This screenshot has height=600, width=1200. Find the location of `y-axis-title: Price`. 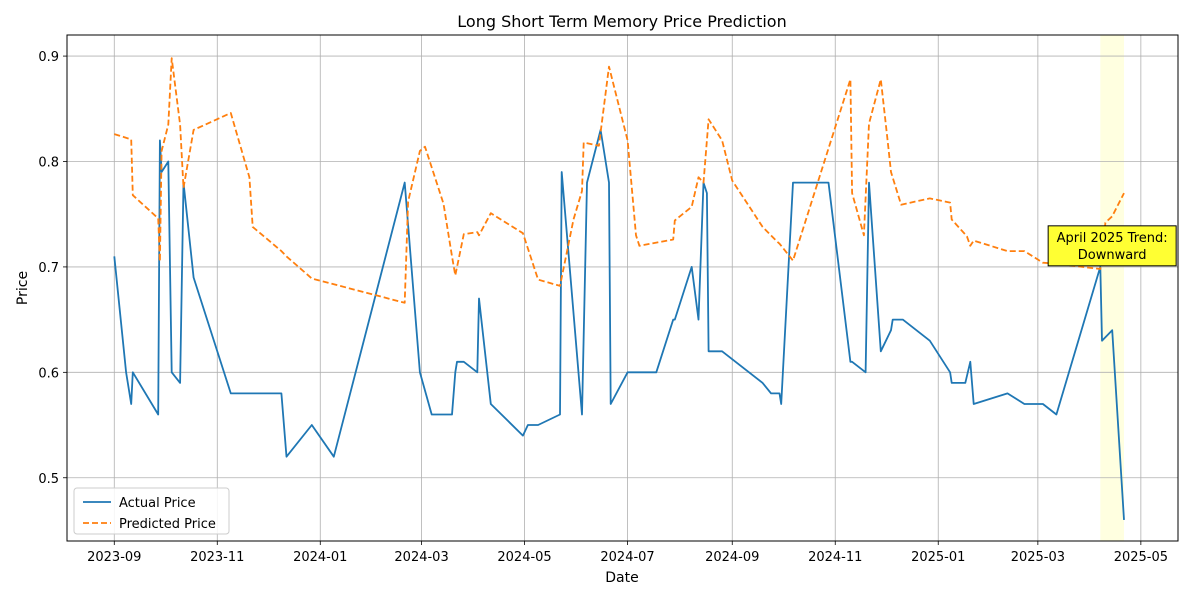

y-axis-title: Price is located at coordinates (23, 288).